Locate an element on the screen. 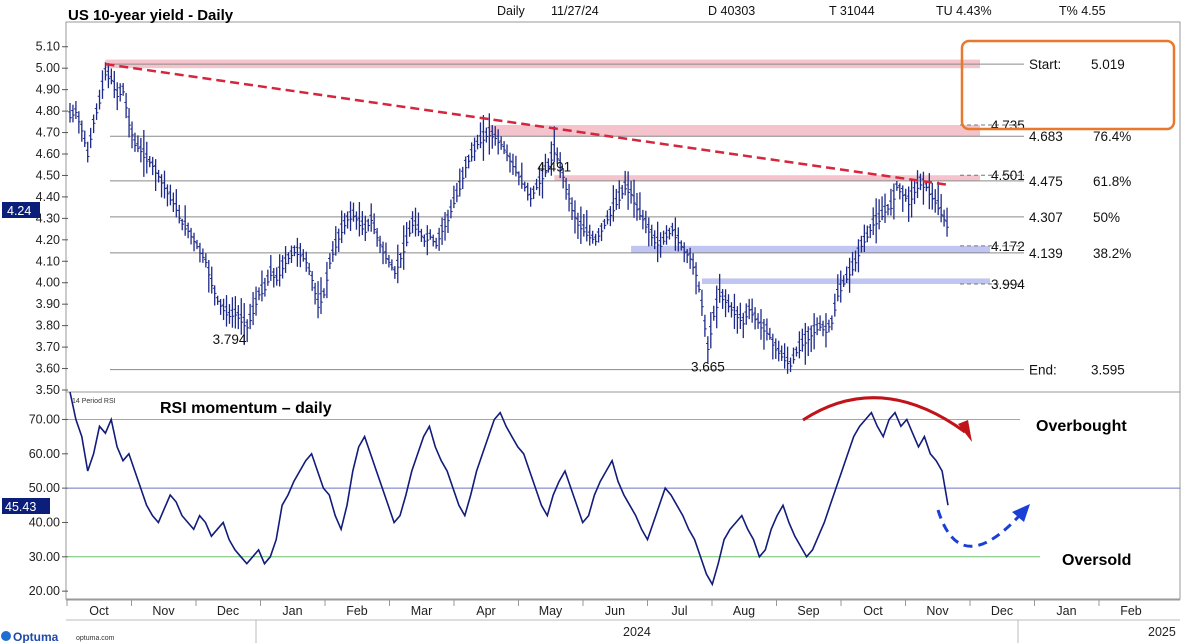 The height and width of the screenshot is (643, 1197). rsi-last-value-tag is located at coordinates (26, 506).